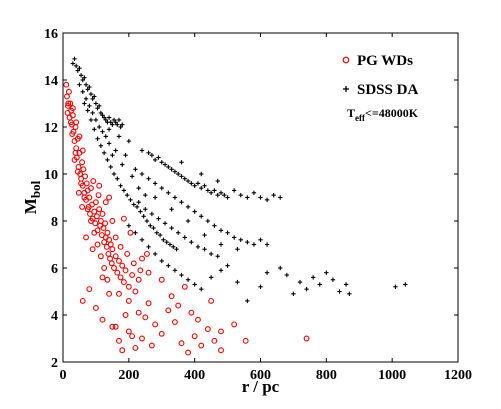  What do you see at coordinates (194, 375) in the screenshot?
I see `x-tick-label: 400` at bounding box center [194, 375].